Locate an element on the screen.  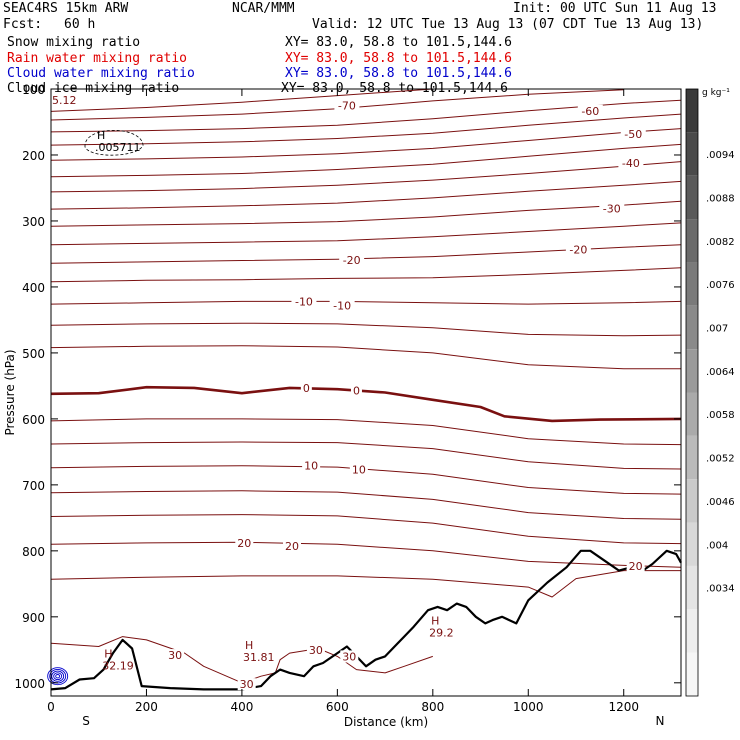
high-value-3: 29.2 is located at coordinates (441, 633).